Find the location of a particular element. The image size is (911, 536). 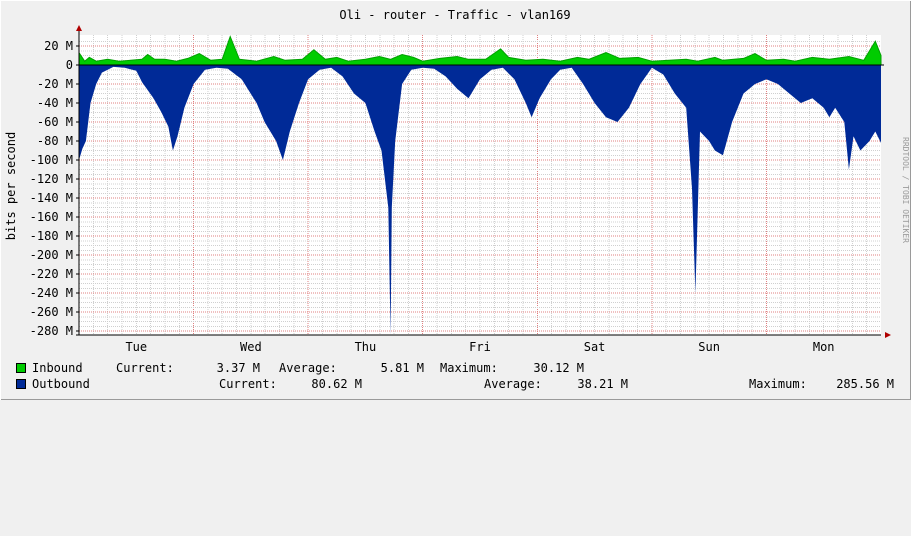

legend-name-inbound: Inbound is located at coordinates (57, 368).